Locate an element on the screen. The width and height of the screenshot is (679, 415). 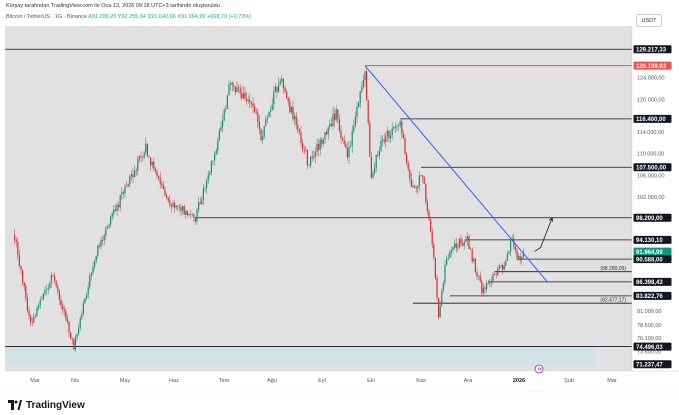
downtrend-line is located at coordinates (456, 174).